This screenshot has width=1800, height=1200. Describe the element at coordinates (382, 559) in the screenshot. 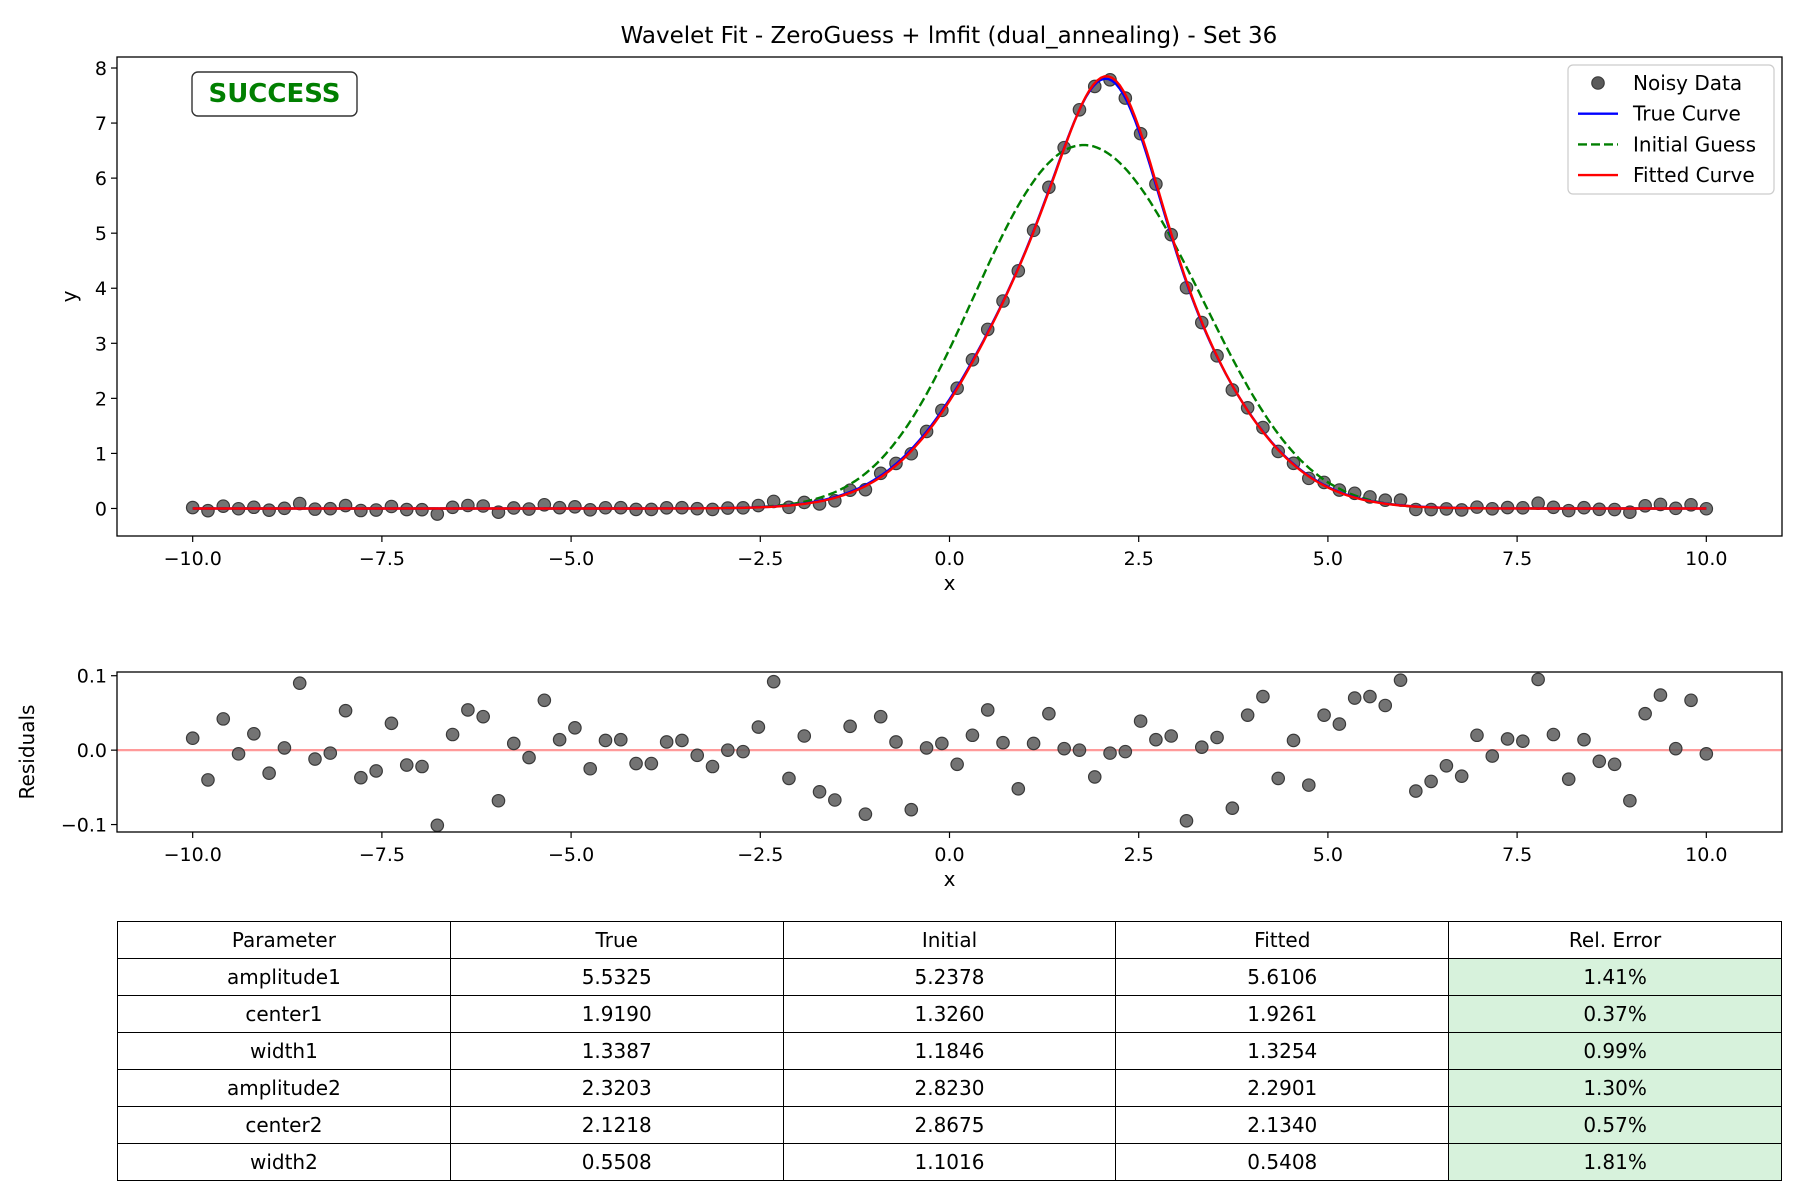

I see `x-tick-label: −7.5` at that location.